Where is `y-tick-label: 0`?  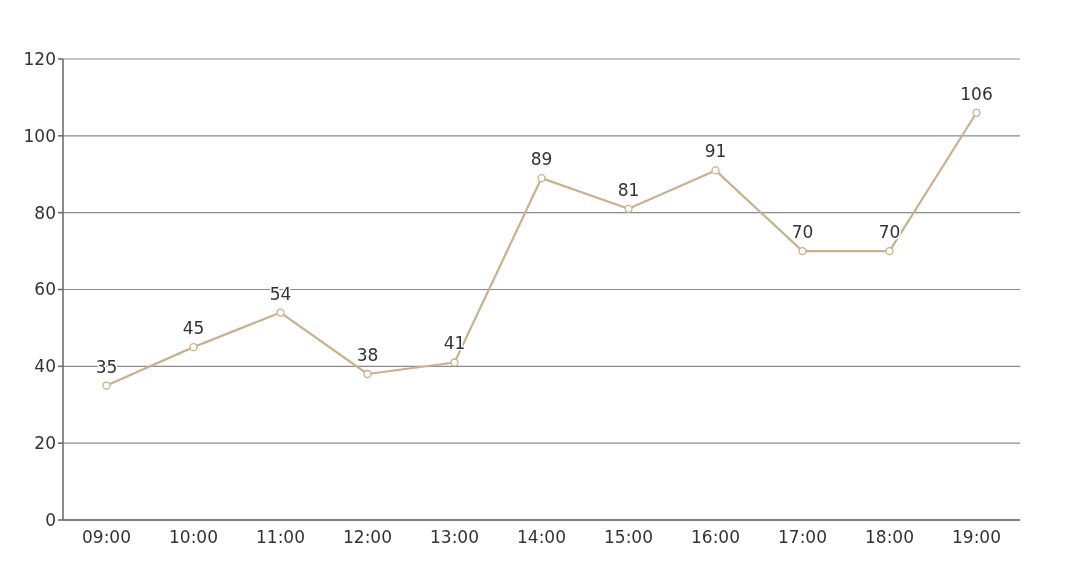
y-tick-label: 0 is located at coordinates (50, 519).